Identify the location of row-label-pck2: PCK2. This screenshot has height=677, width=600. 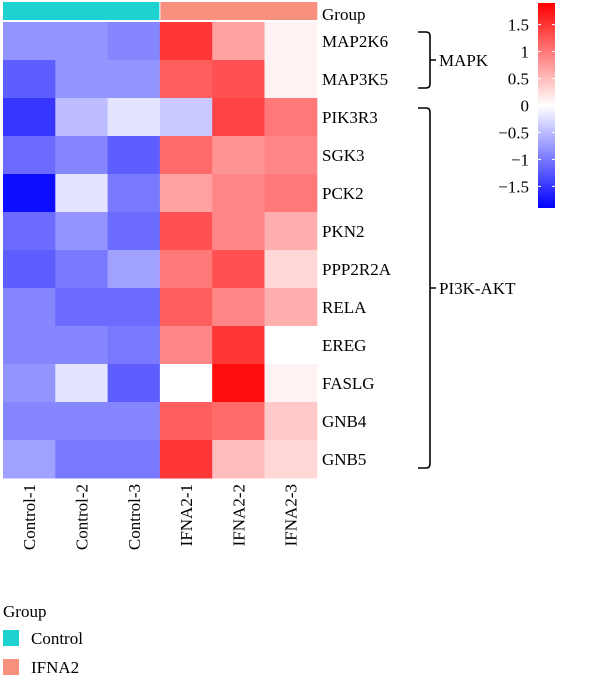
(343, 193).